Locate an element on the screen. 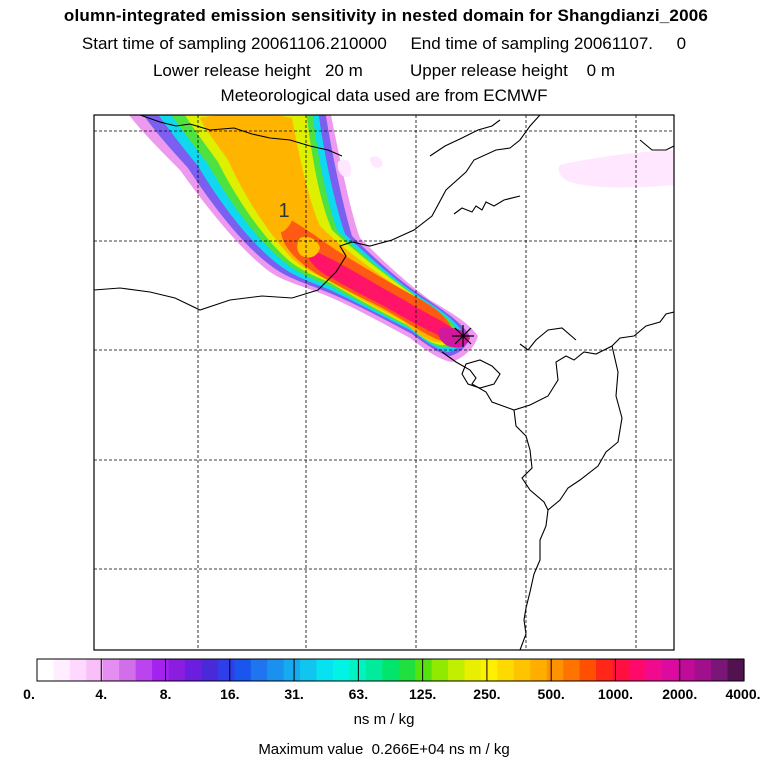 This screenshot has height=768, width=768. contour-label: 1 is located at coordinates (283, 211).